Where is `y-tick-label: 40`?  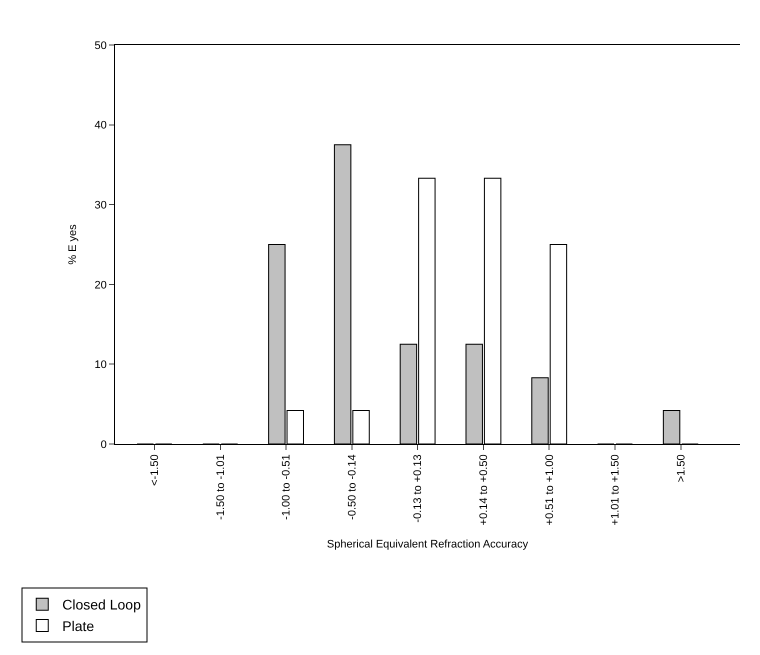 y-tick-label: 40 is located at coordinates (100, 126).